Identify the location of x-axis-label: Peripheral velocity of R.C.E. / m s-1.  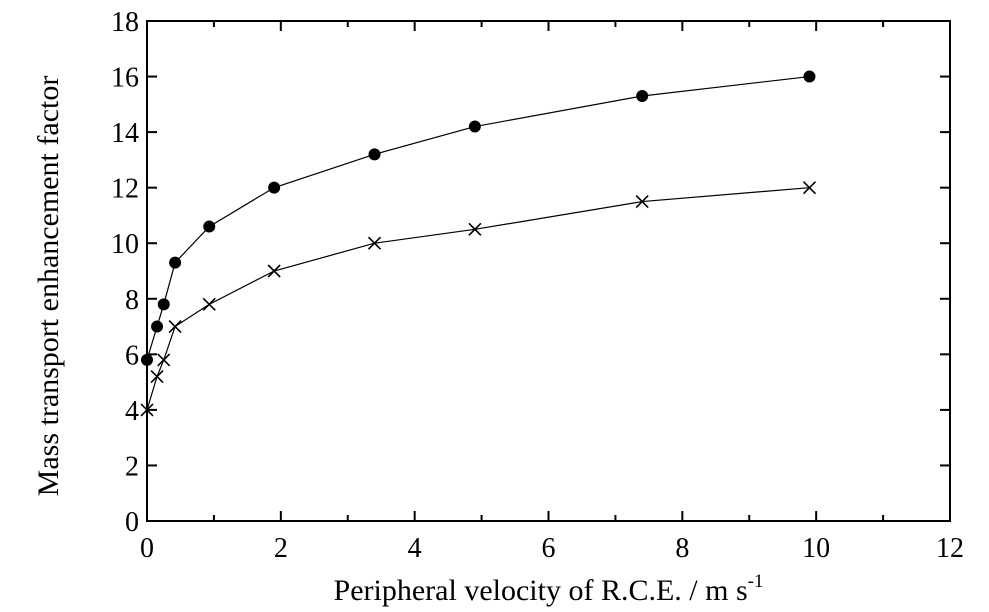
(549, 589).